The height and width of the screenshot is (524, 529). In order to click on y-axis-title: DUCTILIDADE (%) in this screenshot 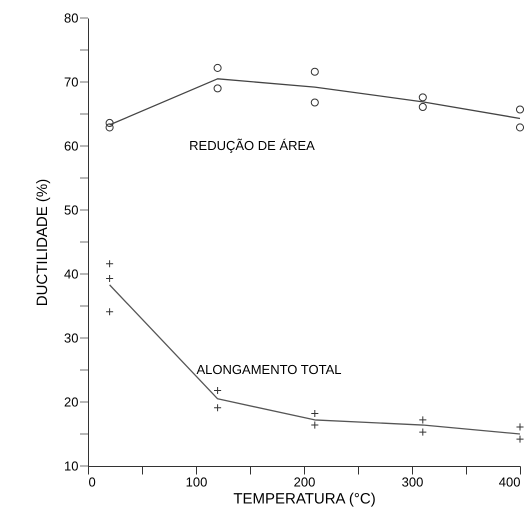, I will do `click(43, 242)`.